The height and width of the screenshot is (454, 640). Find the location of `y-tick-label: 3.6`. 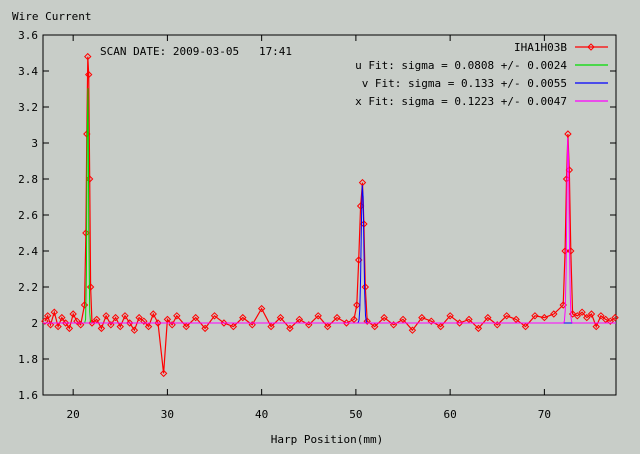

y-tick-label: 3.6 is located at coordinates (28, 35).